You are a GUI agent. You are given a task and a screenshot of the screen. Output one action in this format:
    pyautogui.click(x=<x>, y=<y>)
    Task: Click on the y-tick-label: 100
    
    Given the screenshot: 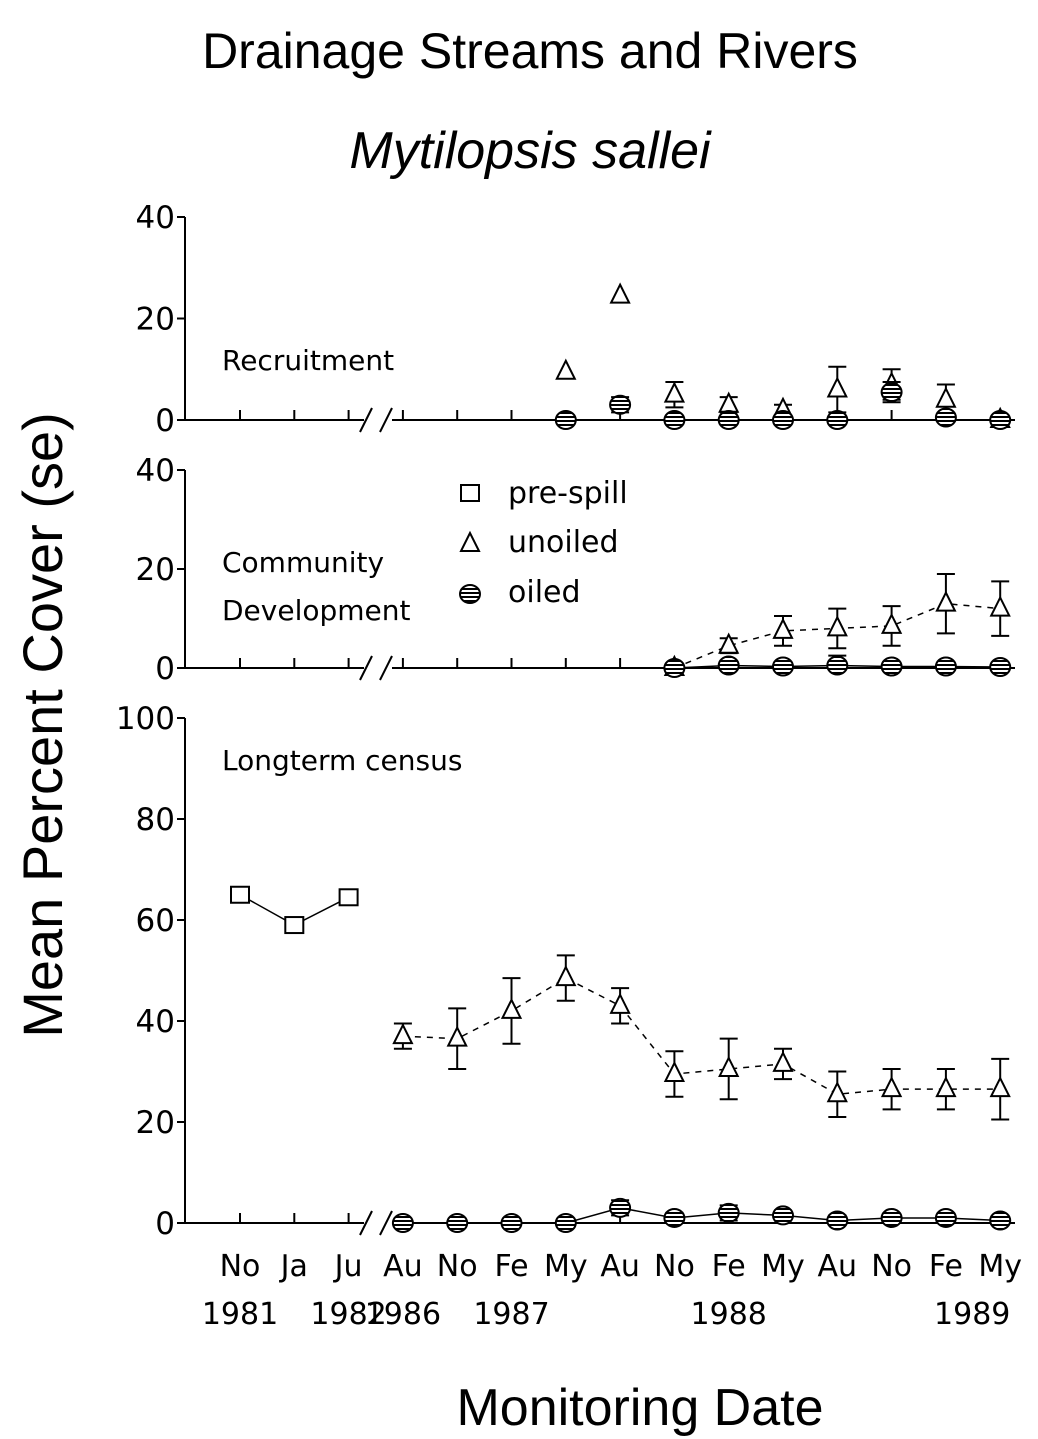 What is the action you would take?
    pyautogui.click(x=145, y=719)
    